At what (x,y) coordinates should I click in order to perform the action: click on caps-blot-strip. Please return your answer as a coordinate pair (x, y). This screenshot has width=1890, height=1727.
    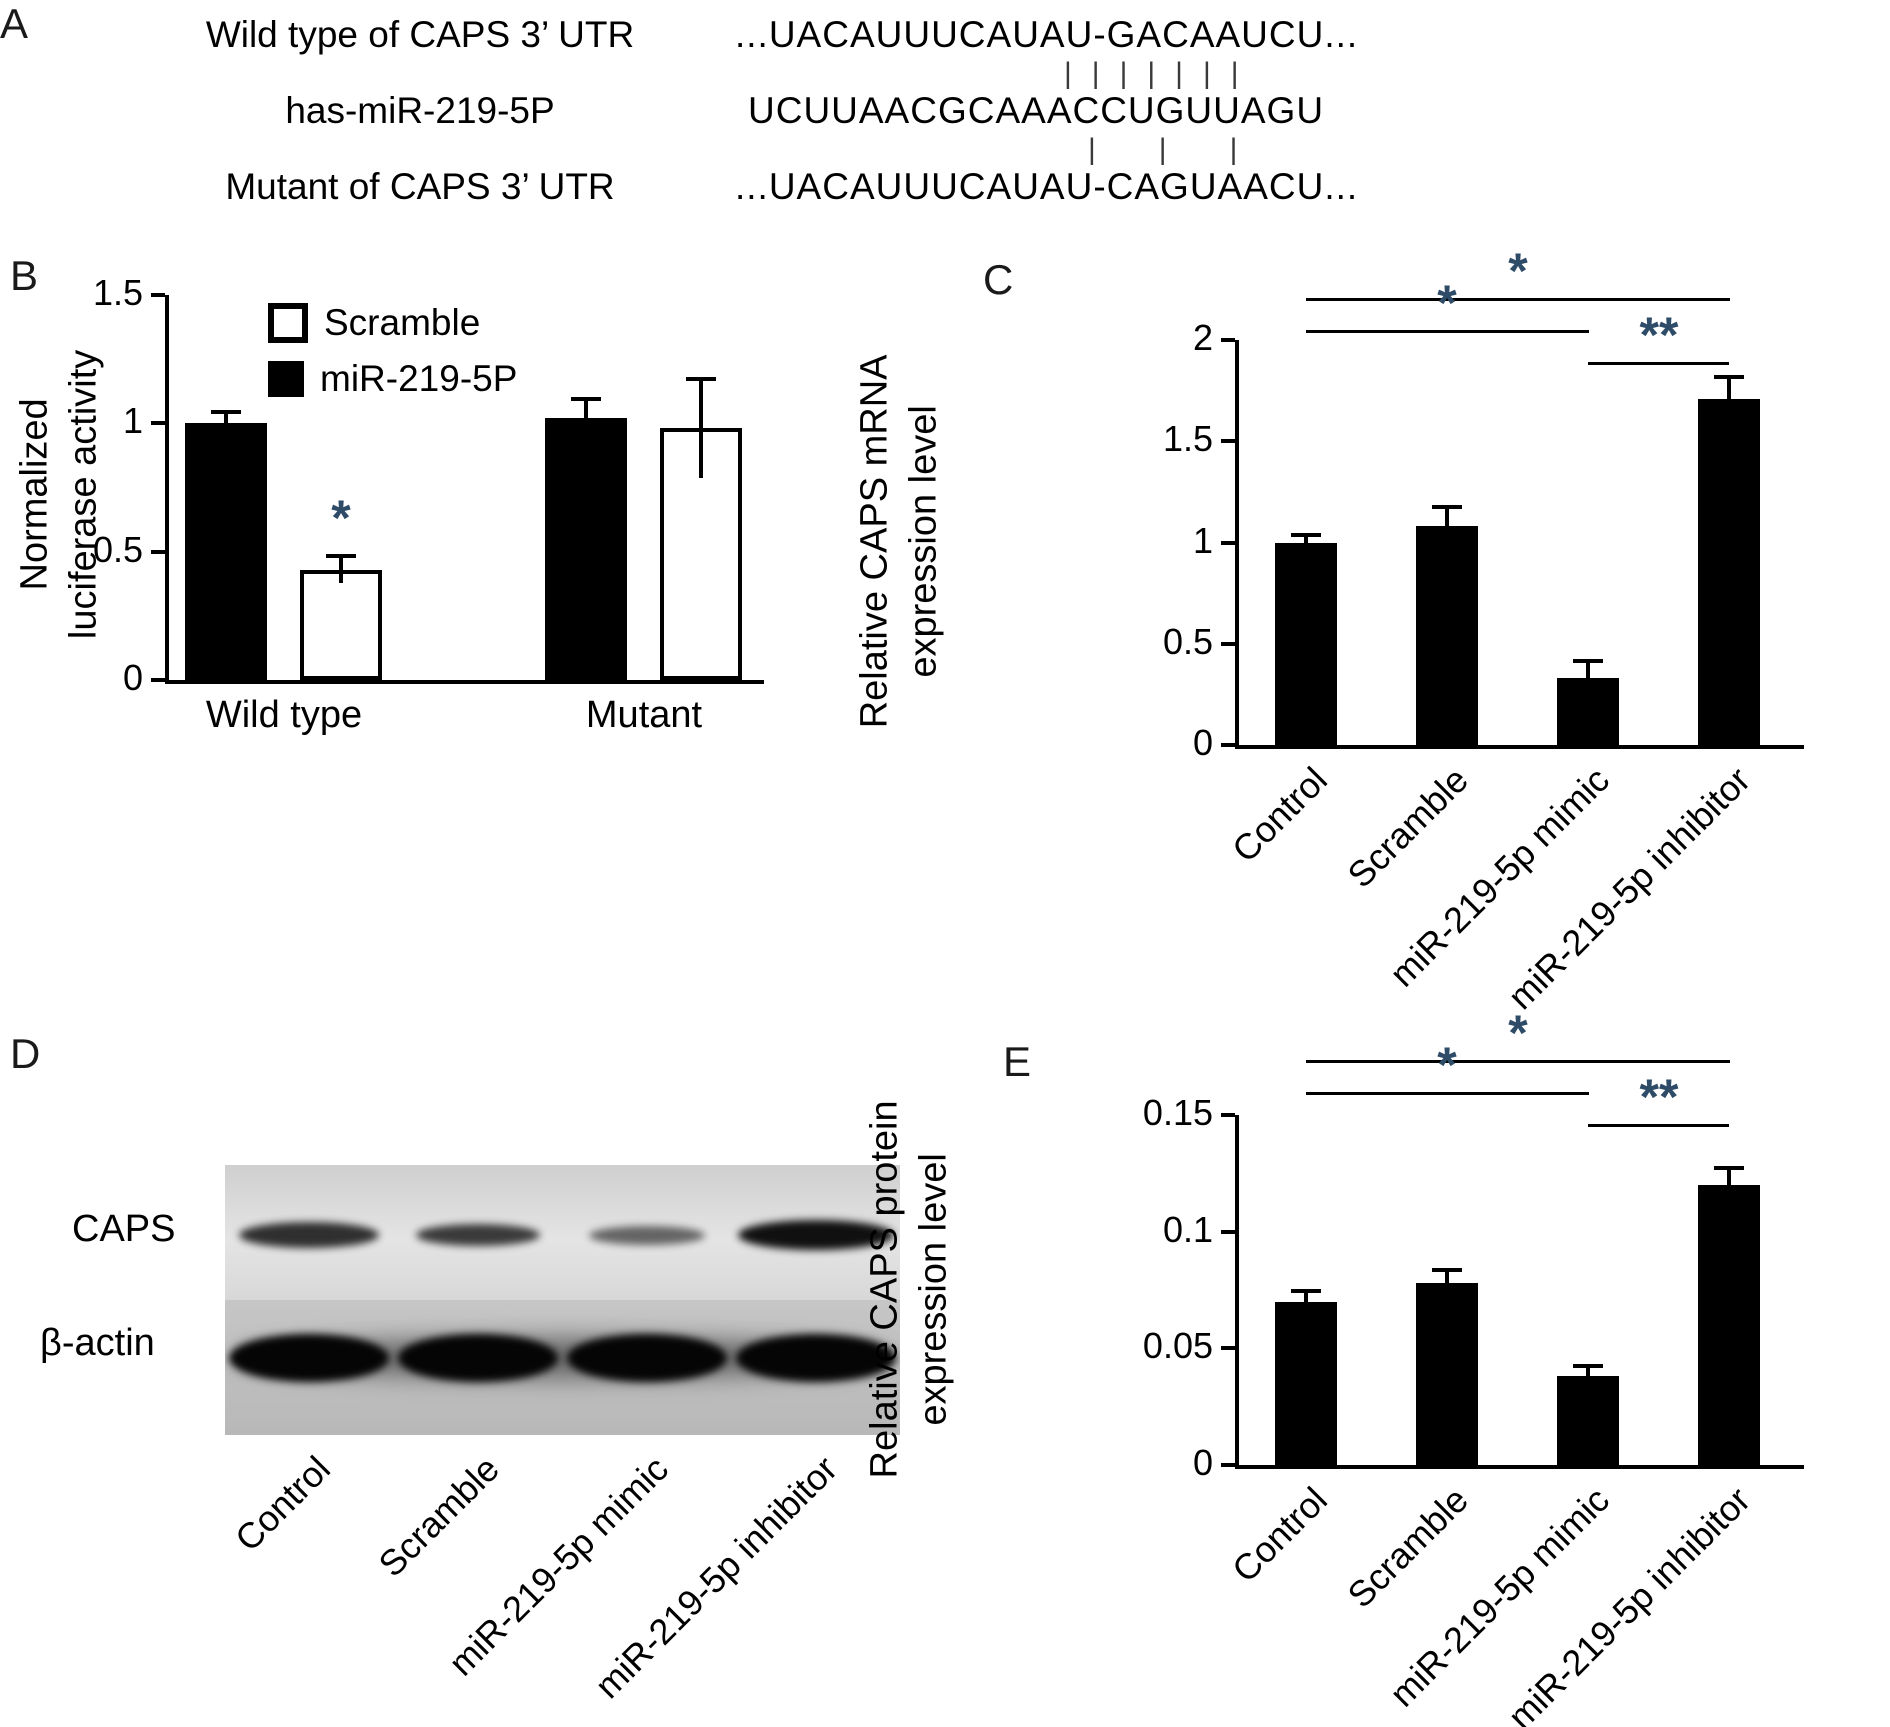
    Looking at the image, I should click on (562, 1232).